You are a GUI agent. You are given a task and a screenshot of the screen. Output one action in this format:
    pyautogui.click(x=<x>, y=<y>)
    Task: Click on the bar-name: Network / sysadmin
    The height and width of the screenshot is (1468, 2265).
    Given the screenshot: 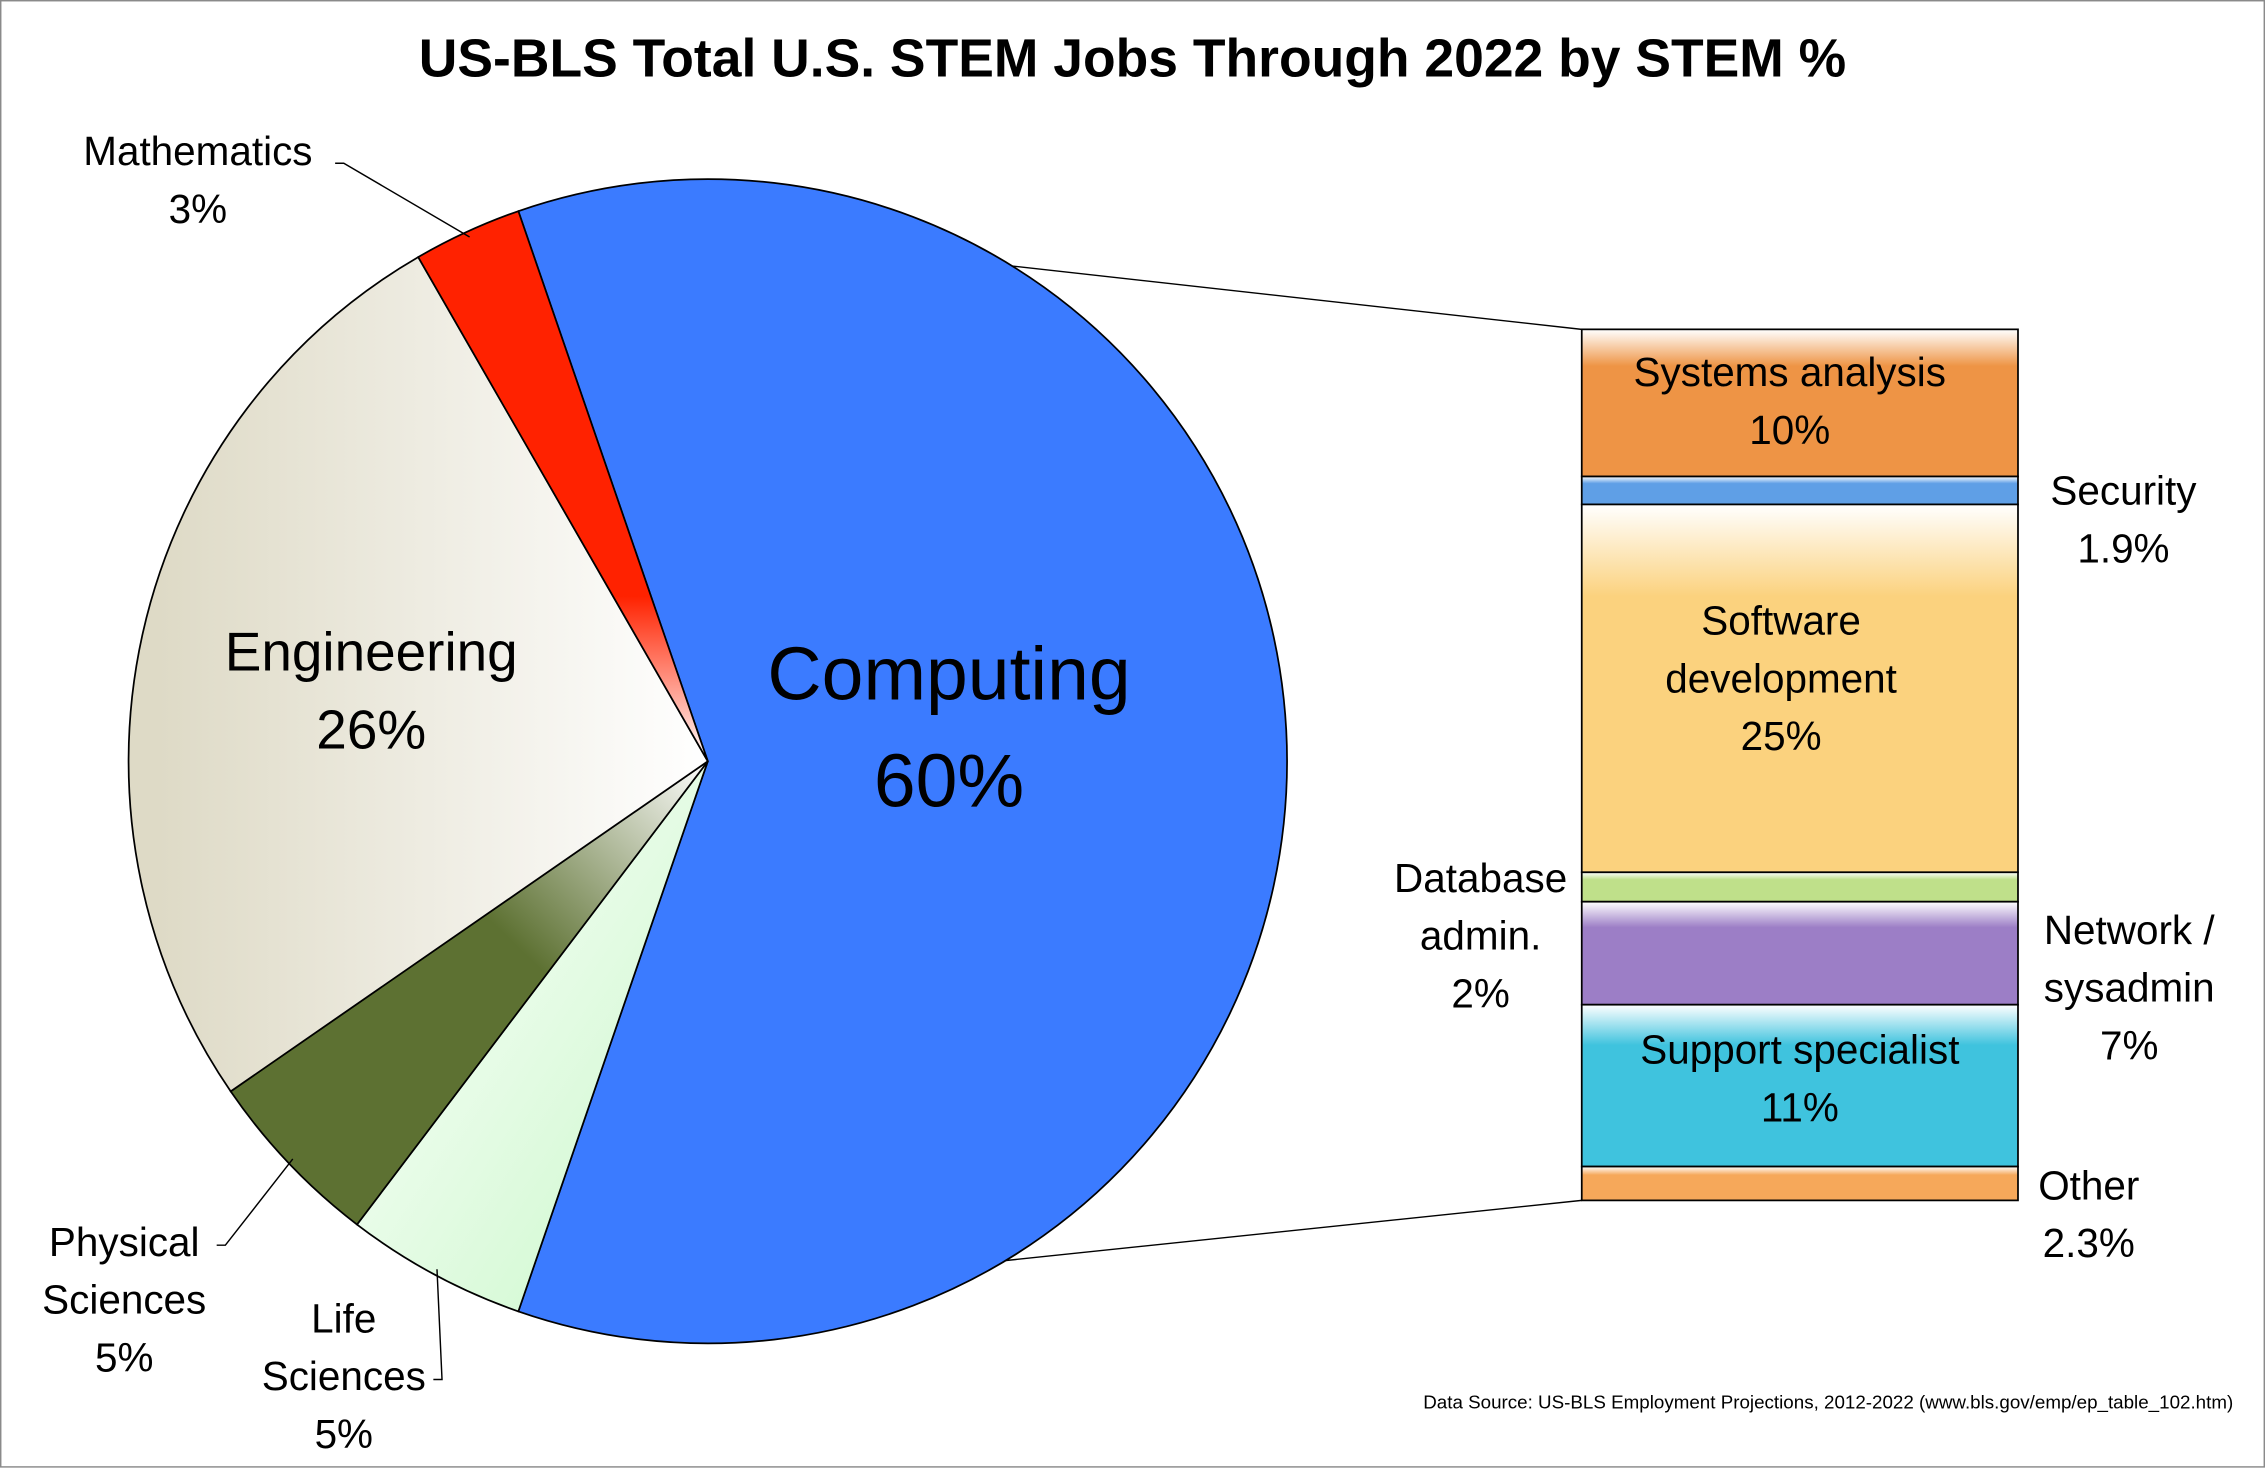 What is the action you would take?
    pyautogui.click(x=2129, y=958)
    